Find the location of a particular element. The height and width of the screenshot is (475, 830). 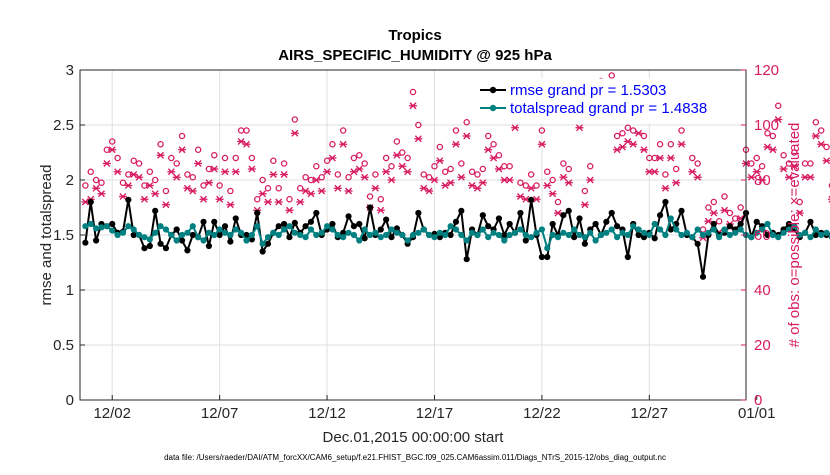

y-tick-label: 1.5 is located at coordinates (63, 235).